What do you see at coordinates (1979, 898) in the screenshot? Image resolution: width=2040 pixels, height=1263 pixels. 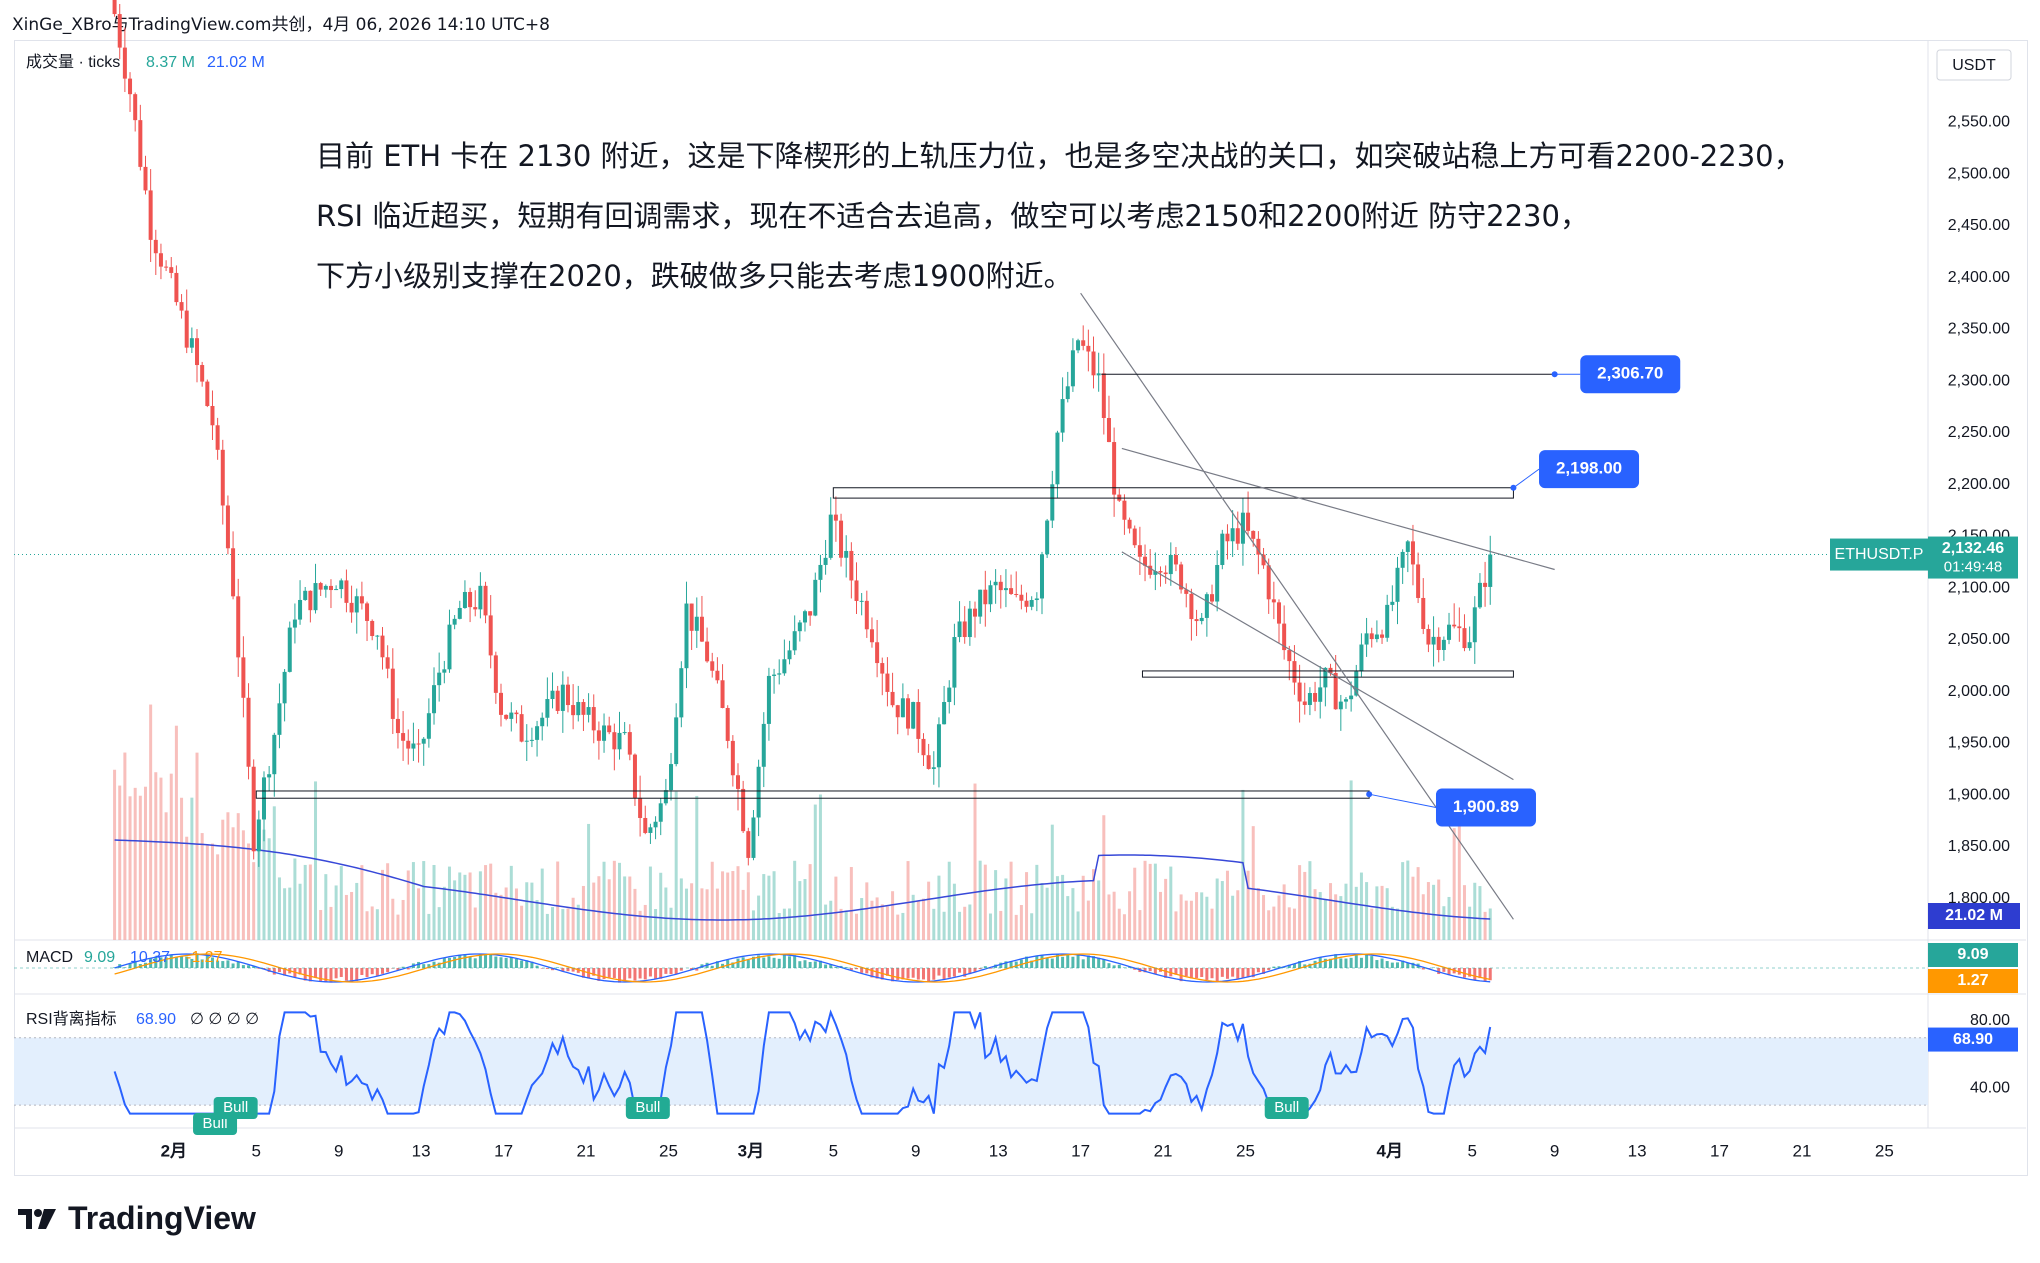 I see `price-axis-tick: 1,800.00` at bounding box center [1979, 898].